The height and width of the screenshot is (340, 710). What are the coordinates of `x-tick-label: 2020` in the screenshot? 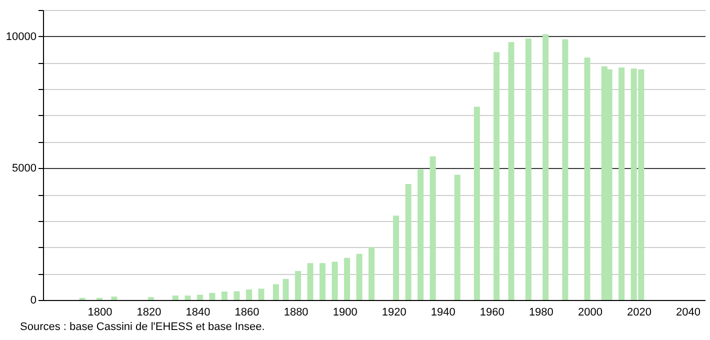 It's located at (639, 312).